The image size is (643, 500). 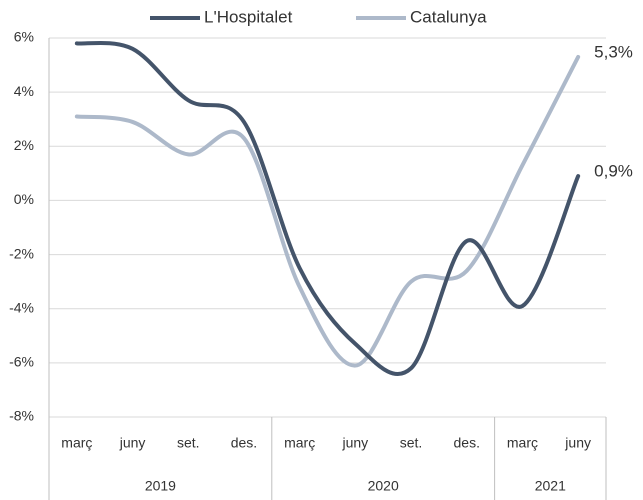 What do you see at coordinates (21, 416) in the screenshot?
I see `y-tick-label: -8%` at bounding box center [21, 416].